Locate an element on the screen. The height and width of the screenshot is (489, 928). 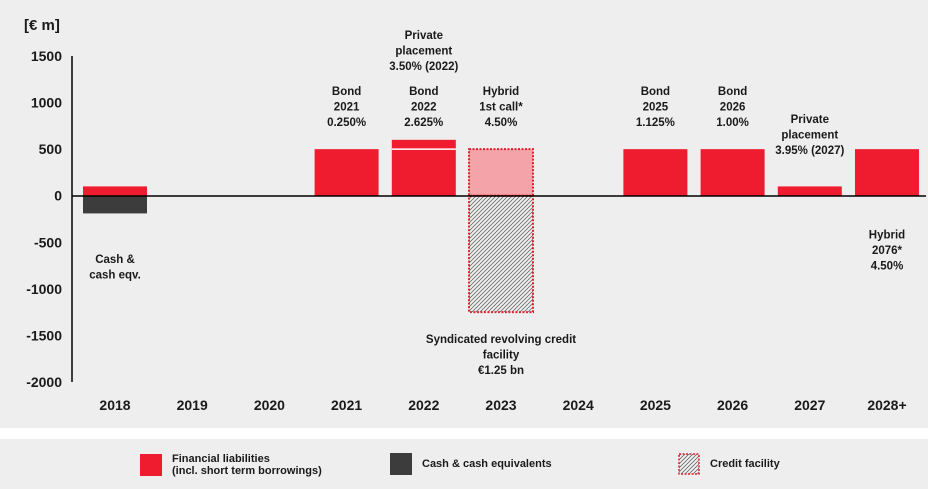
annotation-2023: Hybrid 1st call* 4.50% is located at coordinates (501, 107).